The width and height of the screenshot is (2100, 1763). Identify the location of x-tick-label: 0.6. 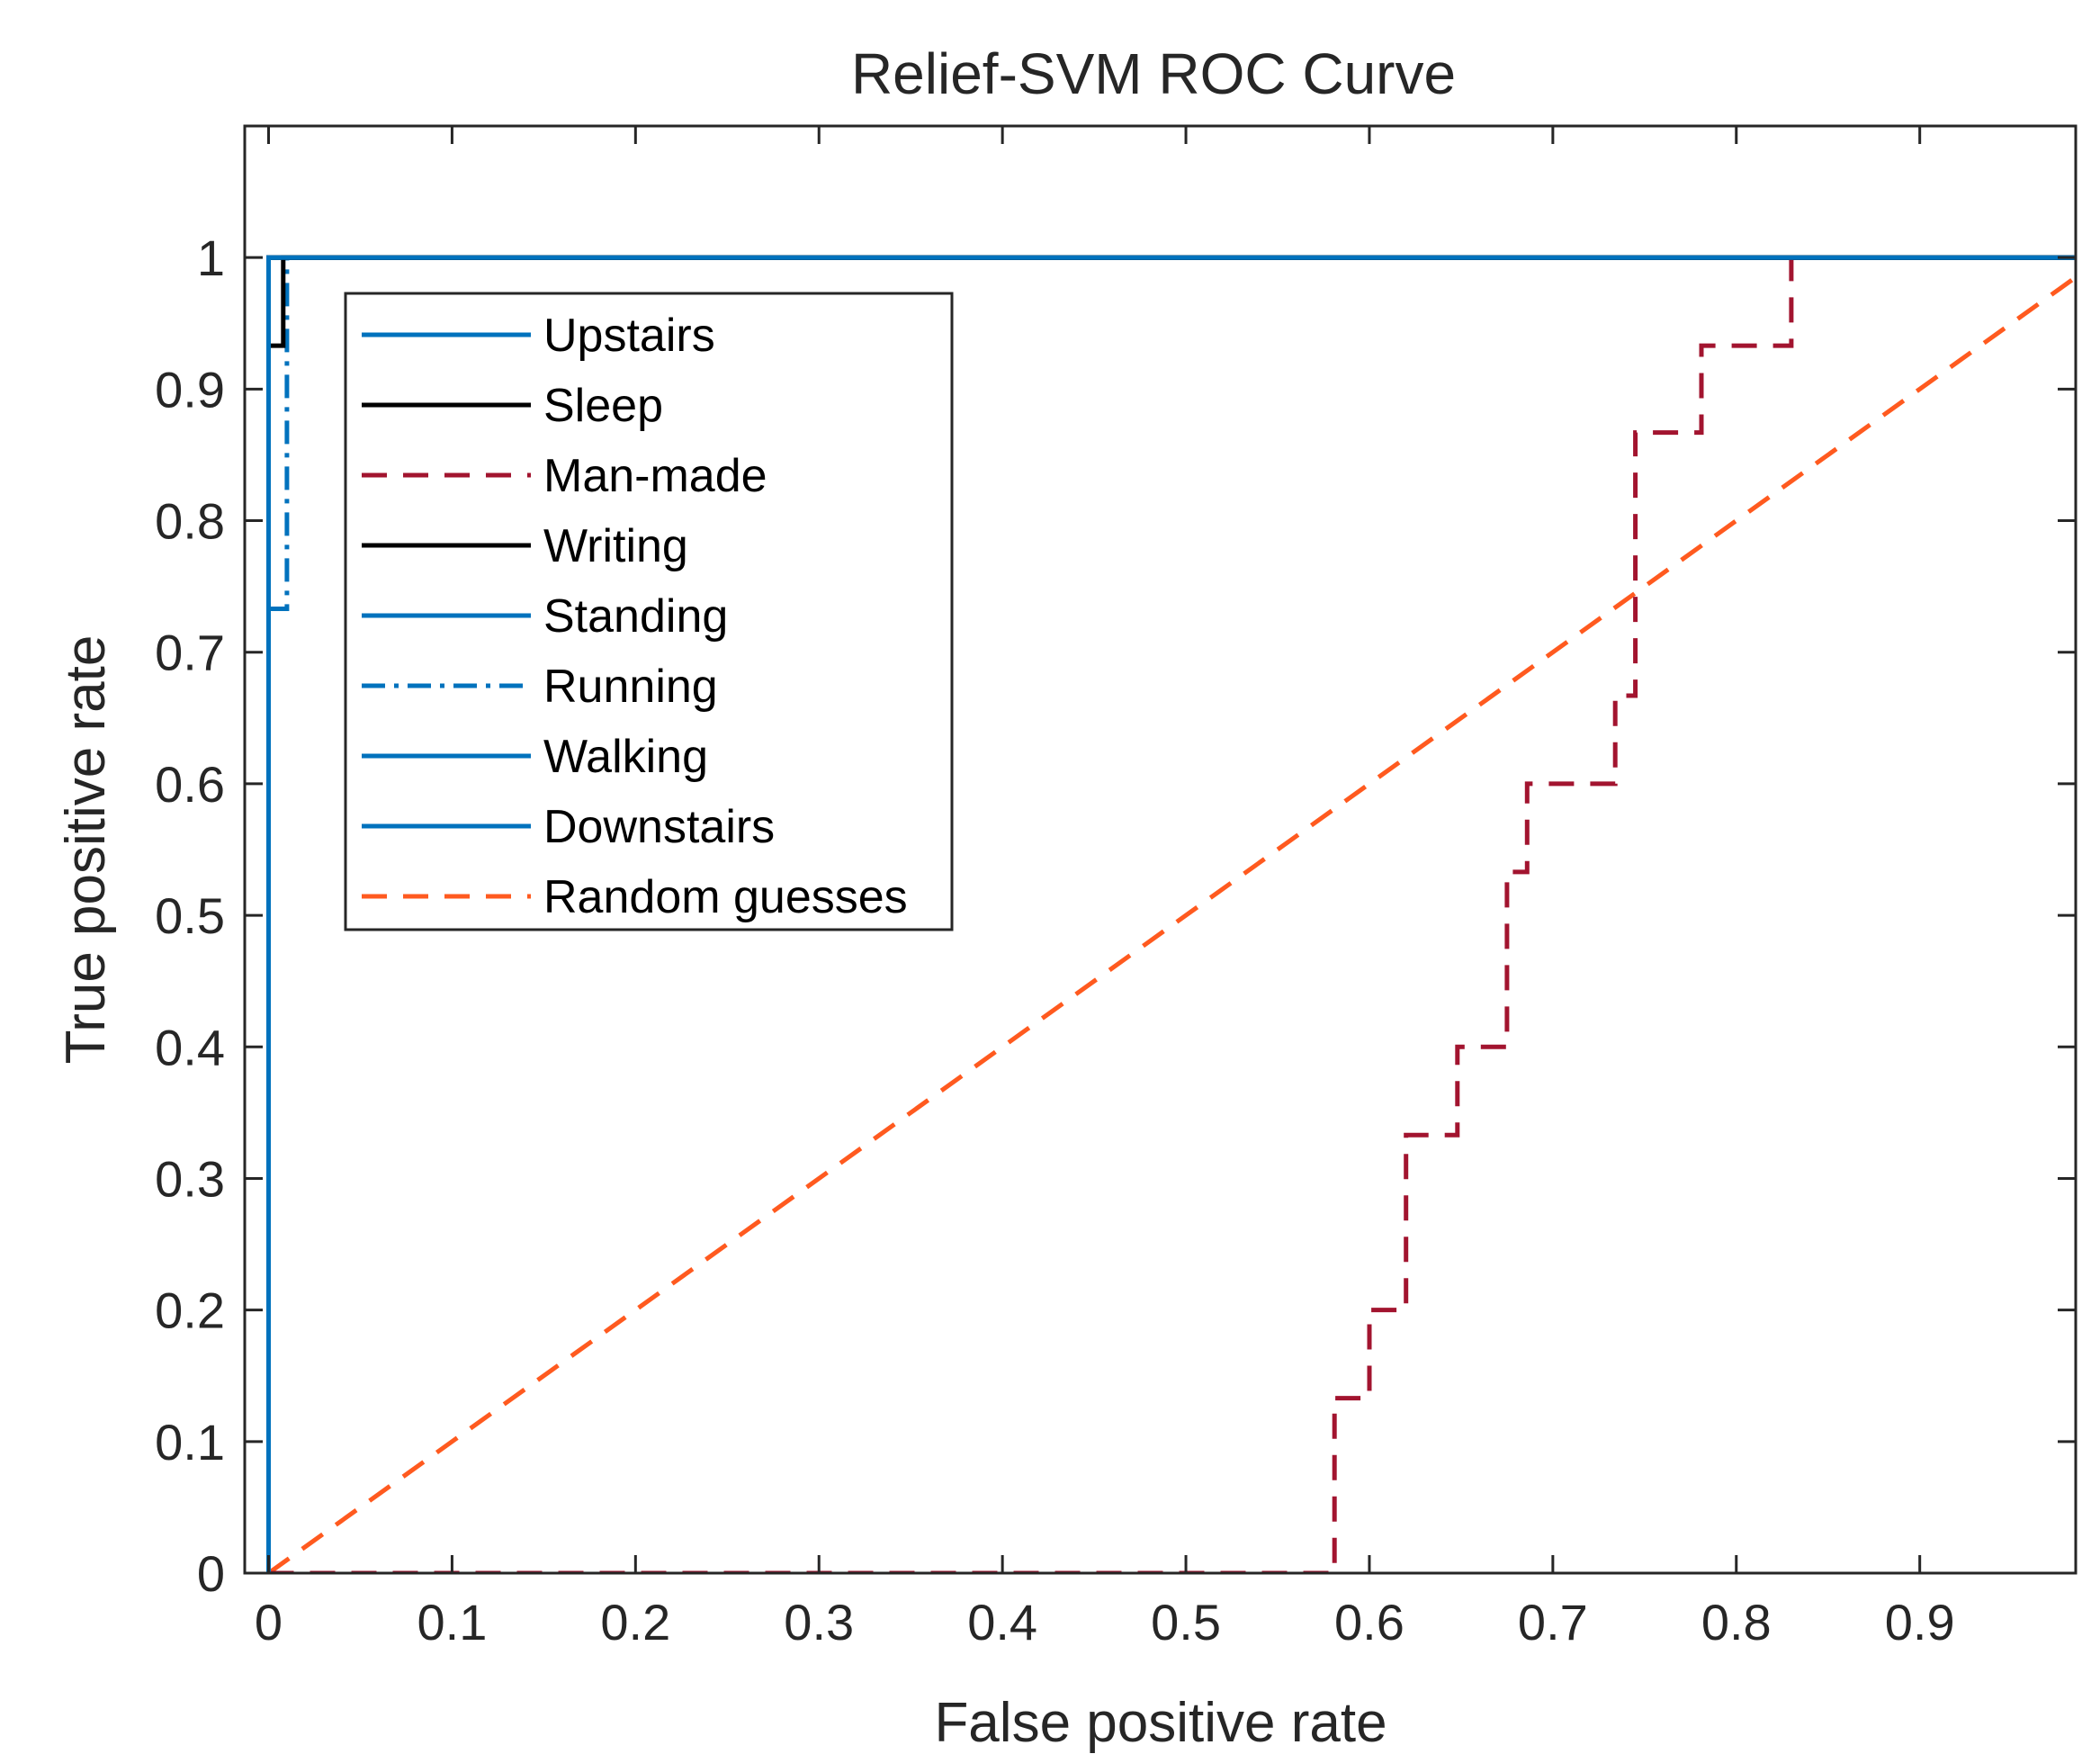
(1369, 1622).